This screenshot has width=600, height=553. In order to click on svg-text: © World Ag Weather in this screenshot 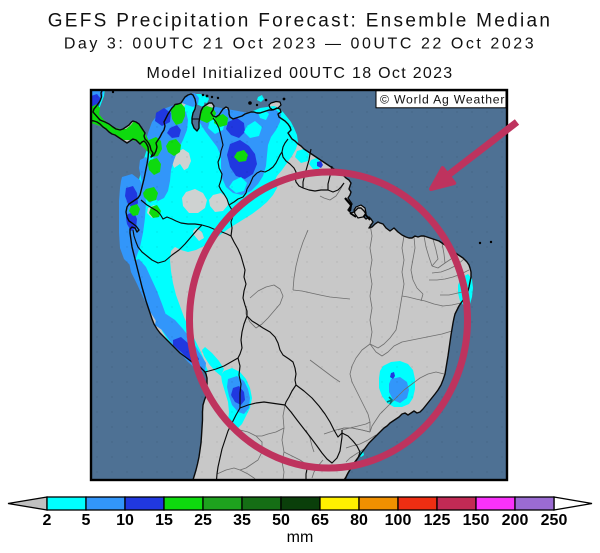, I will do `click(442, 100)`.